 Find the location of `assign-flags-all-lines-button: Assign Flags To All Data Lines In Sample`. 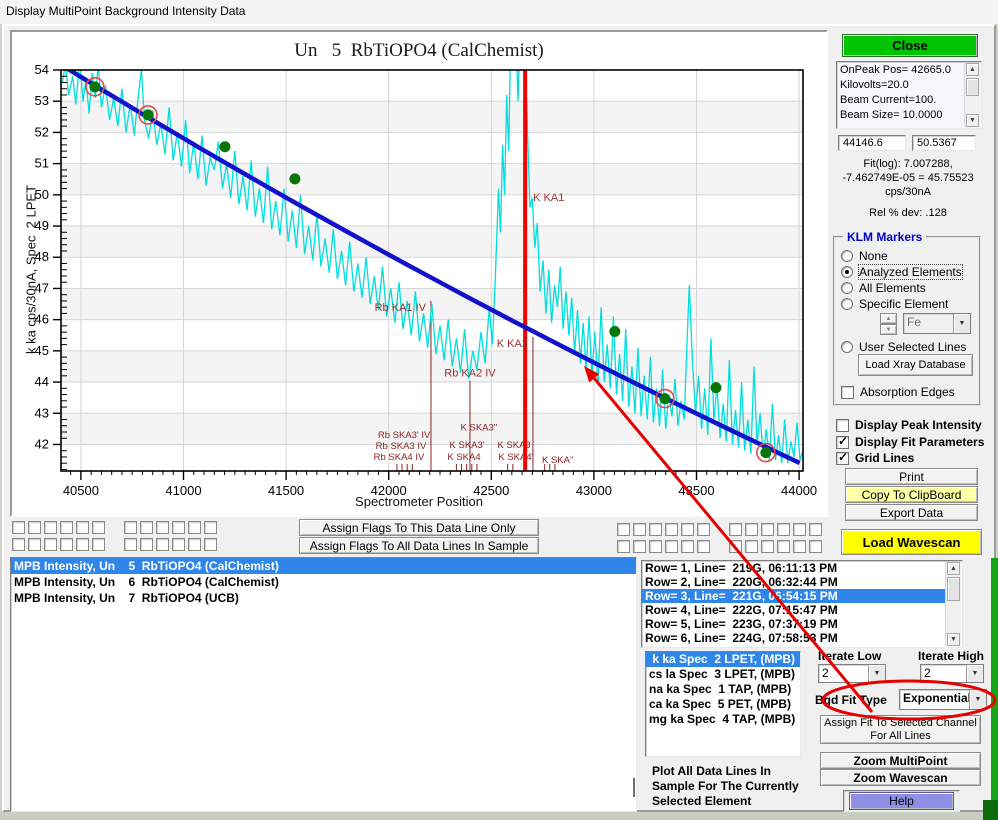

assign-flags-all-lines-button: Assign Flags To All Data Lines In Sample is located at coordinates (419, 545).